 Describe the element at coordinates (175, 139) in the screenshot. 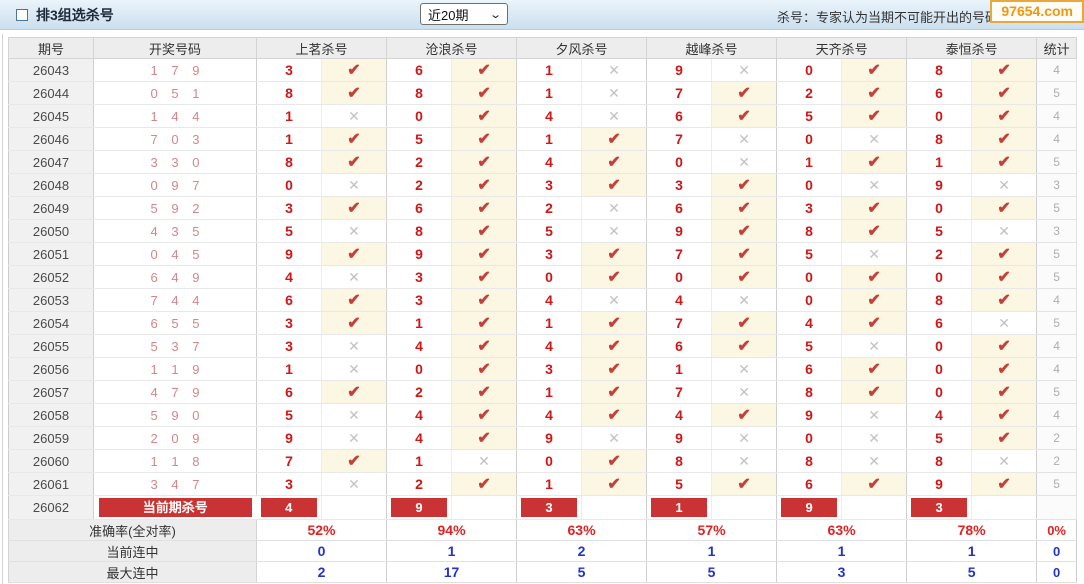

I see `draw-numbers-cell: 7 0 3` at that location.